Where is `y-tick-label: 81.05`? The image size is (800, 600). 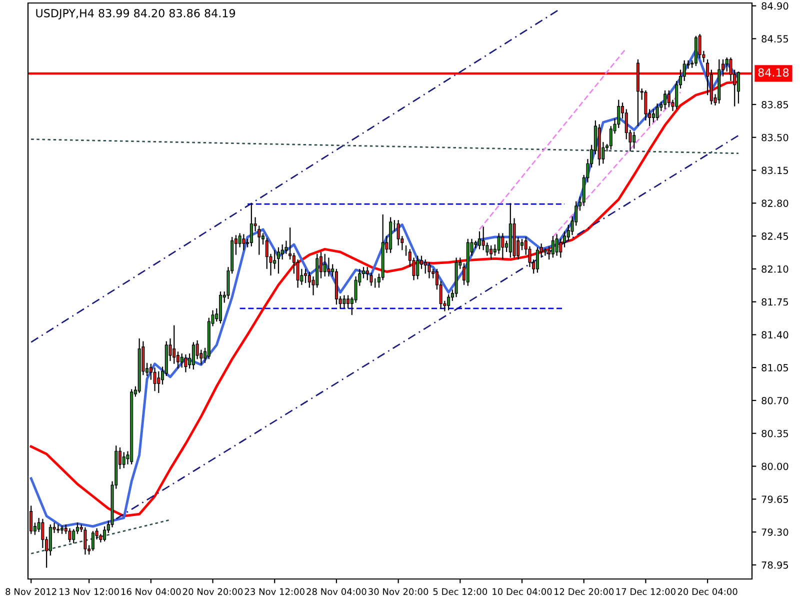
y-tick-label: 81.05 is located at coordinates (775, 368).